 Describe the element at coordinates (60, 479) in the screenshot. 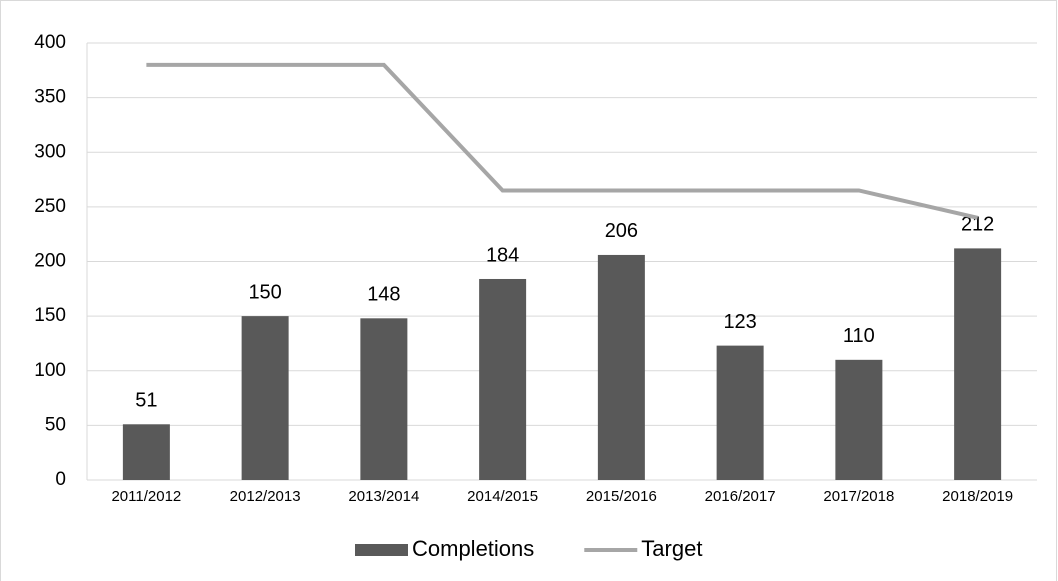

I see `y-tick-label: 0` at that location.